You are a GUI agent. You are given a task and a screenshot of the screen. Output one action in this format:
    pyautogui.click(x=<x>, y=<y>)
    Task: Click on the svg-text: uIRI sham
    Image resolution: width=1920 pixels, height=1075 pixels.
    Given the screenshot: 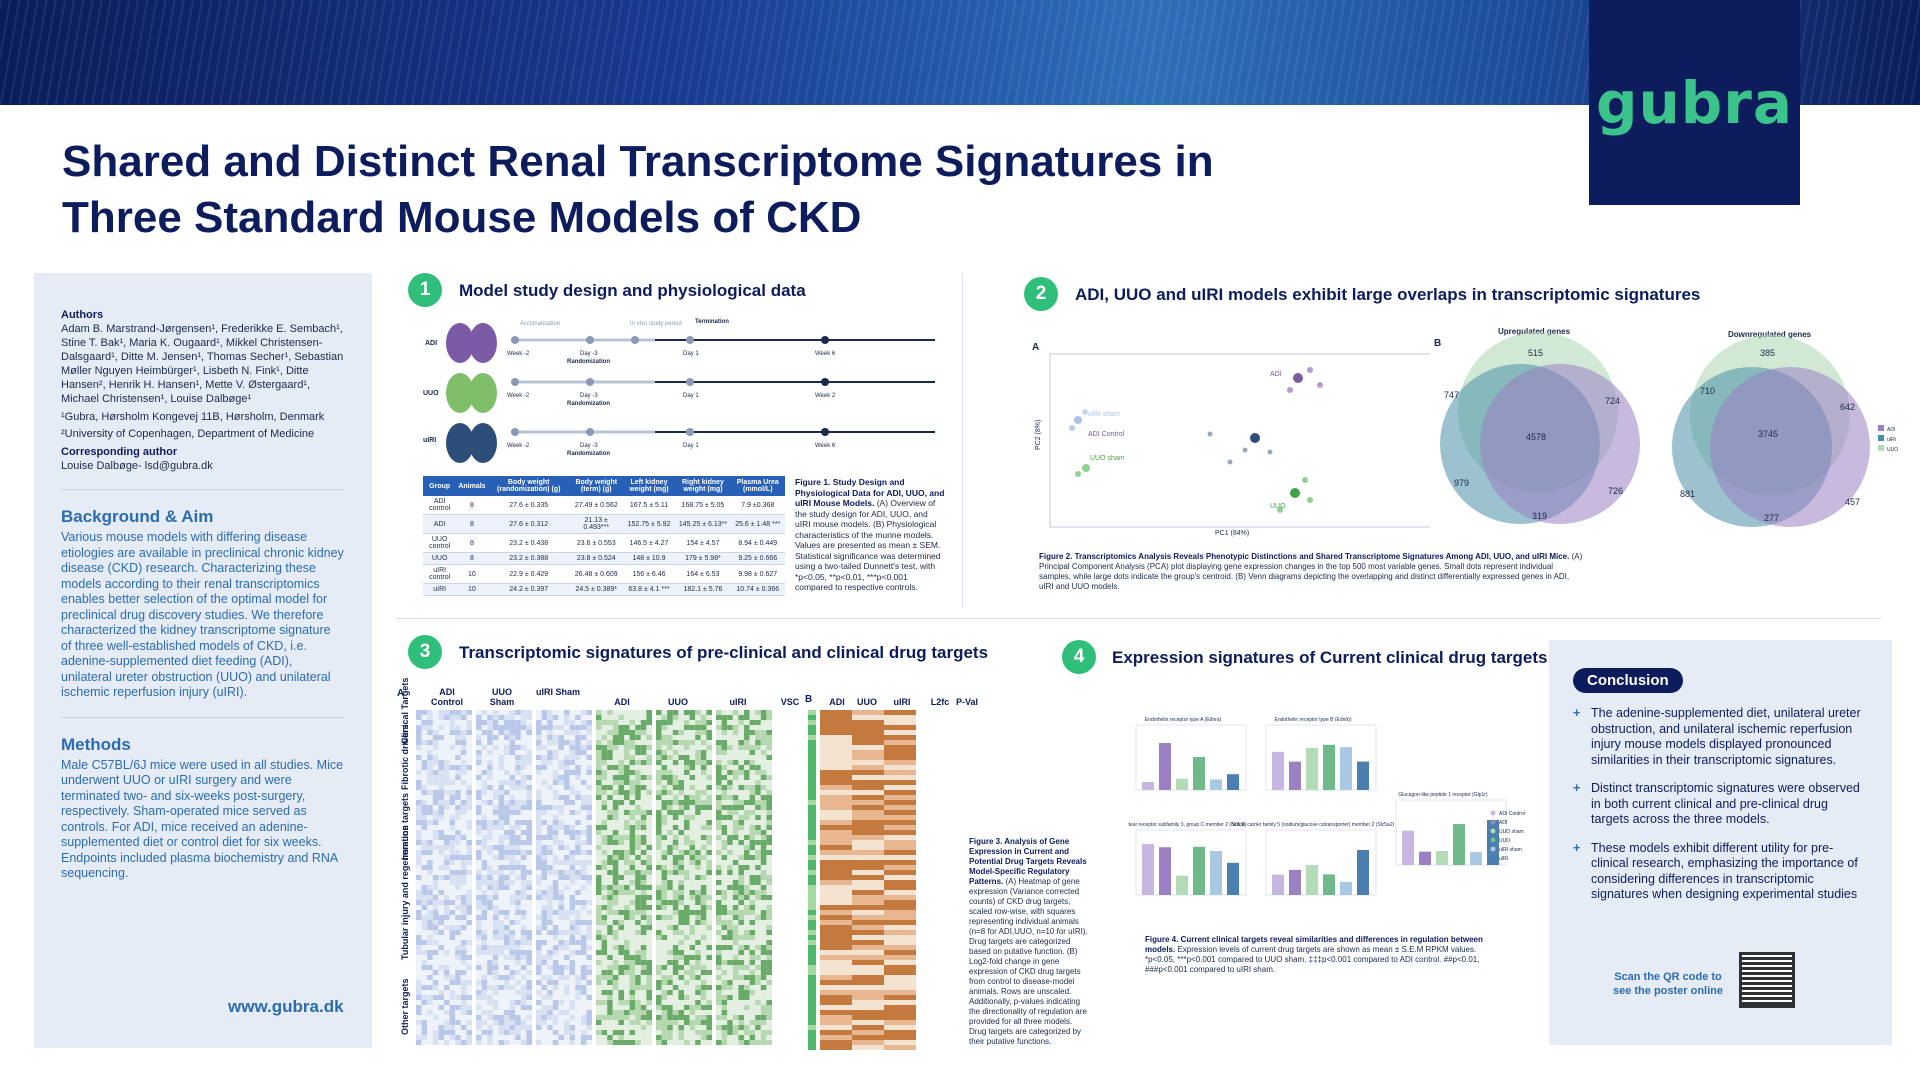 What is the action you would take?
    pyautogui.click(x=1104, y=414)
    